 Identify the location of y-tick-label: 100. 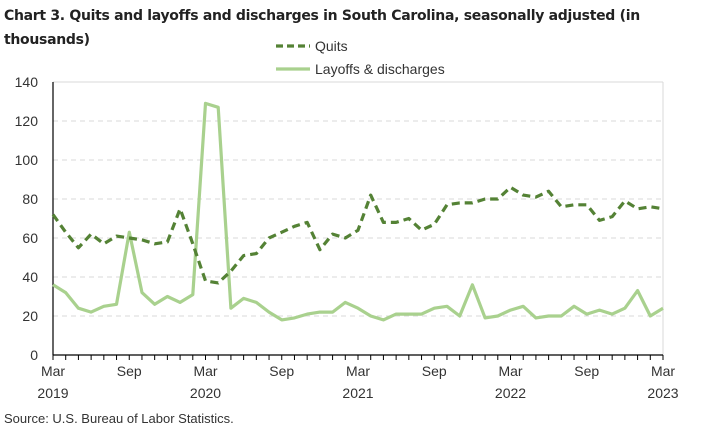
(27, 160).